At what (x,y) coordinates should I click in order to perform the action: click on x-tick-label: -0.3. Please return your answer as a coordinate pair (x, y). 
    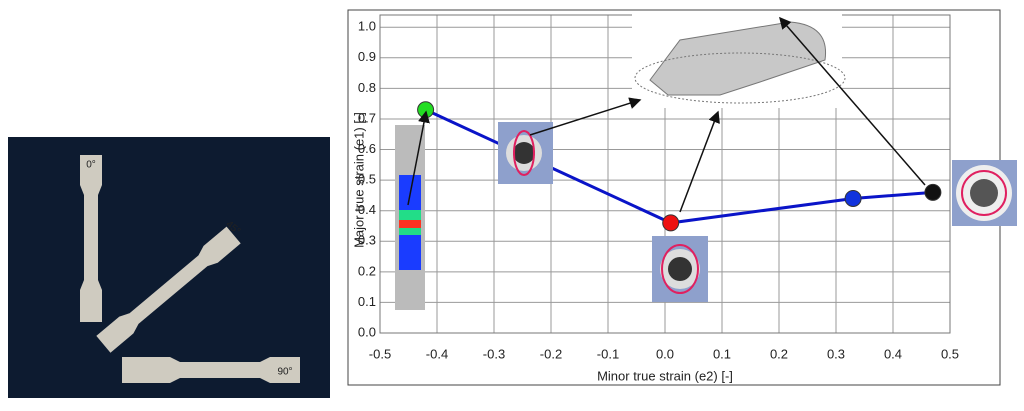
    Looking at the image, I should click on (494, 353).